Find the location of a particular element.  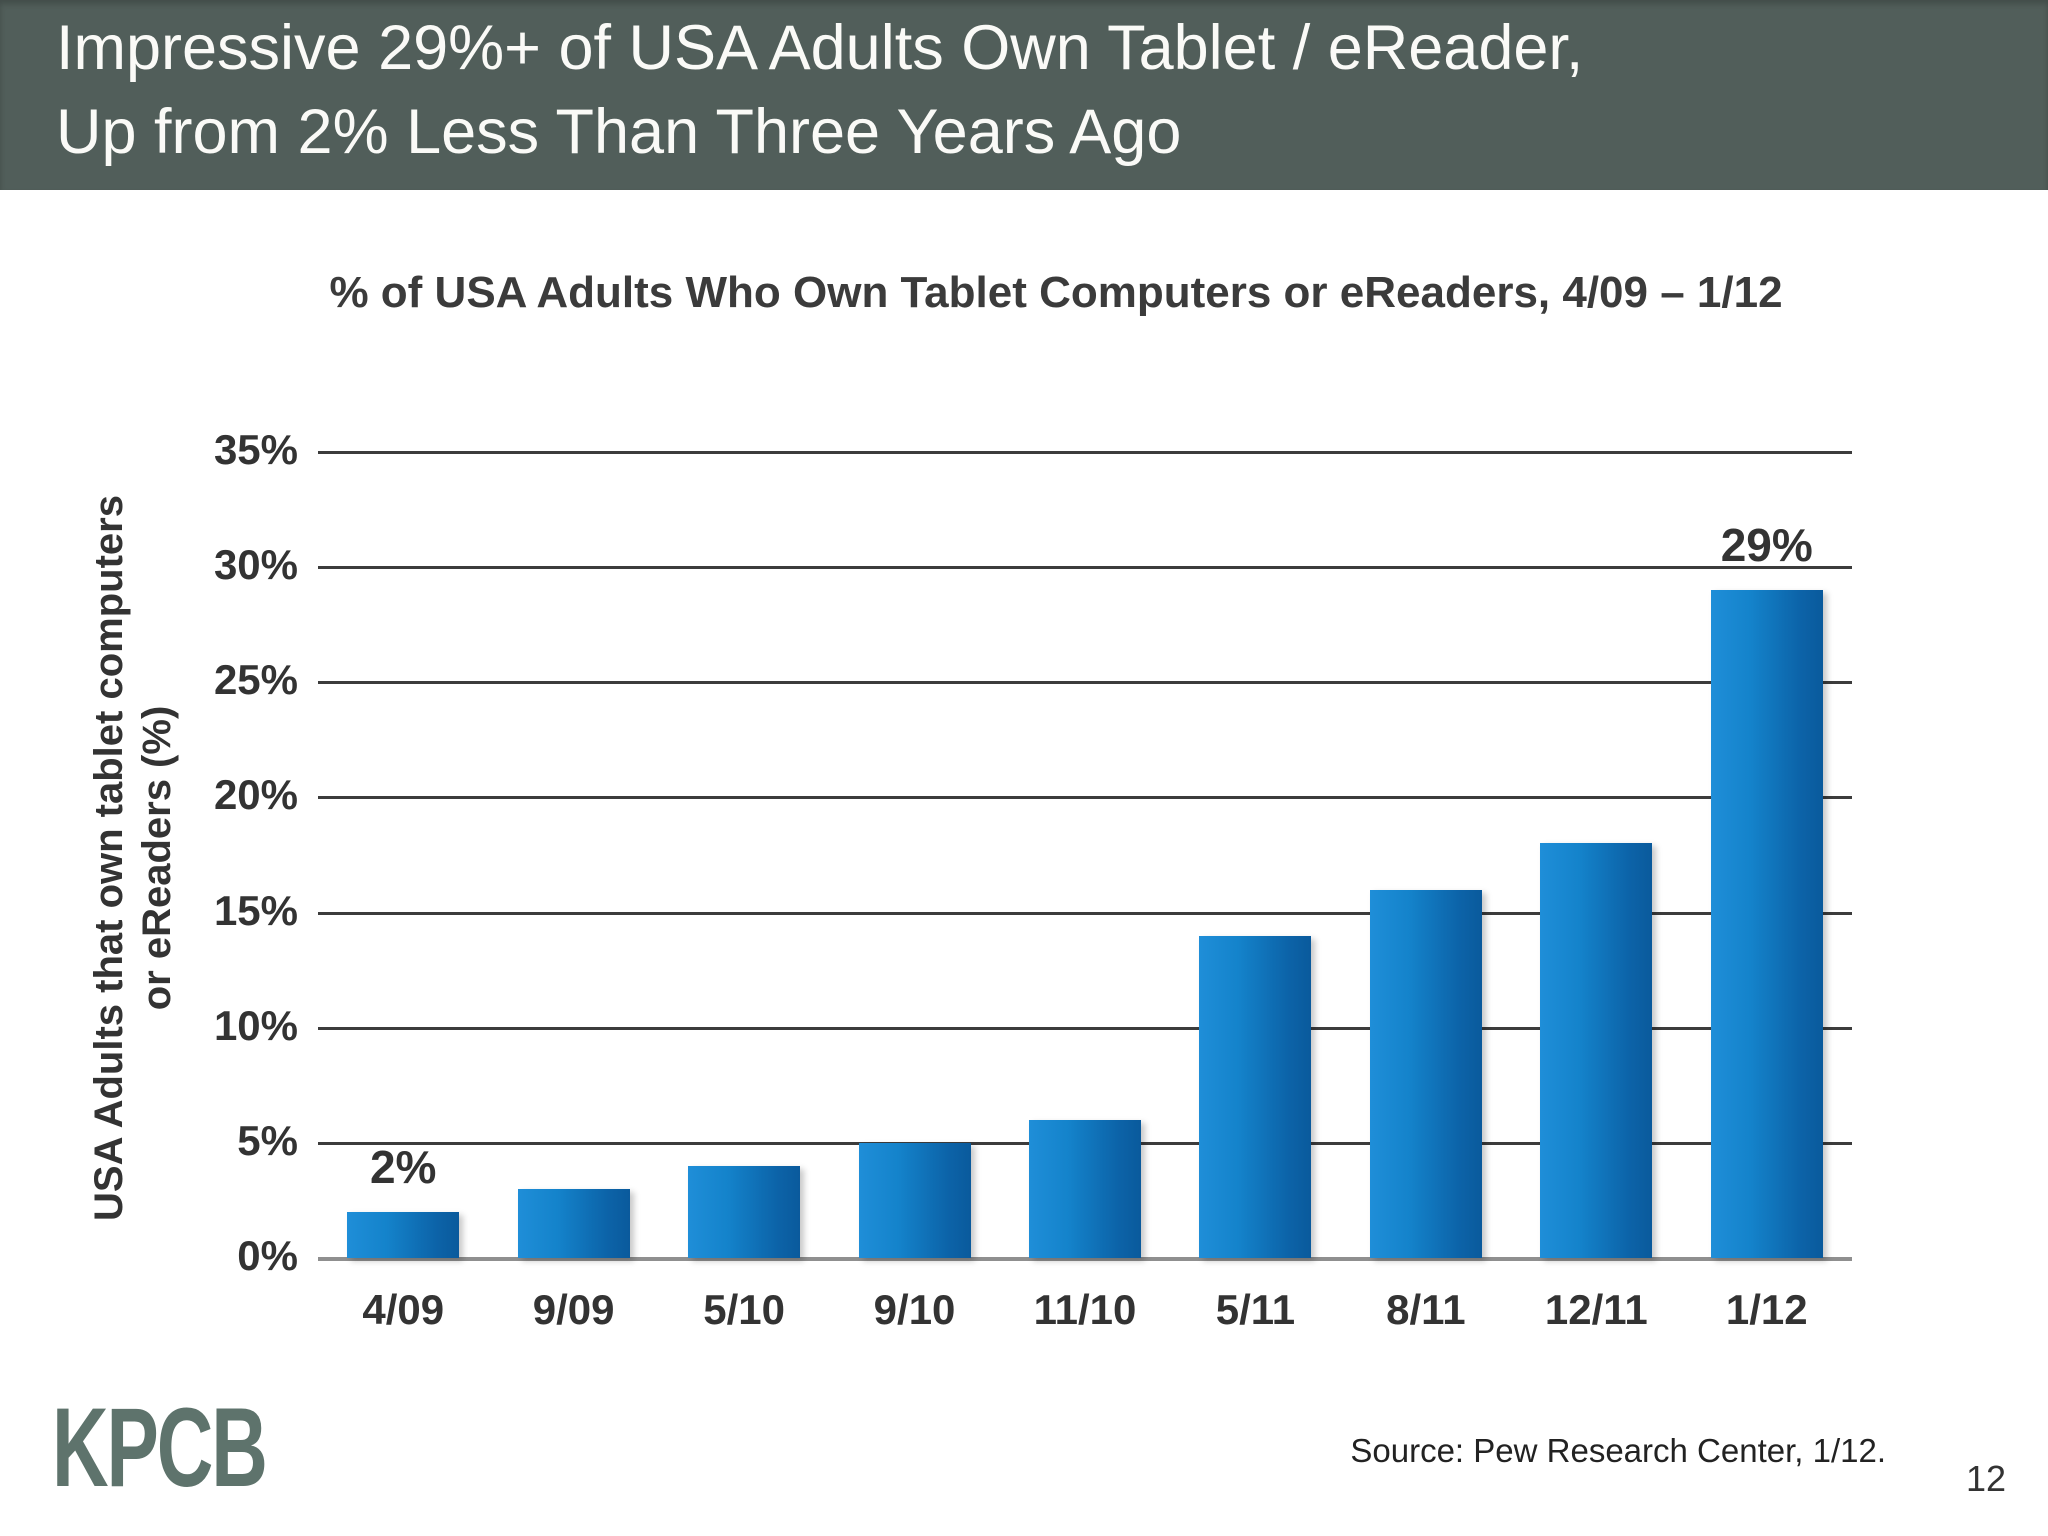

page-number: 12 is located at coordinates (1985, 1478).